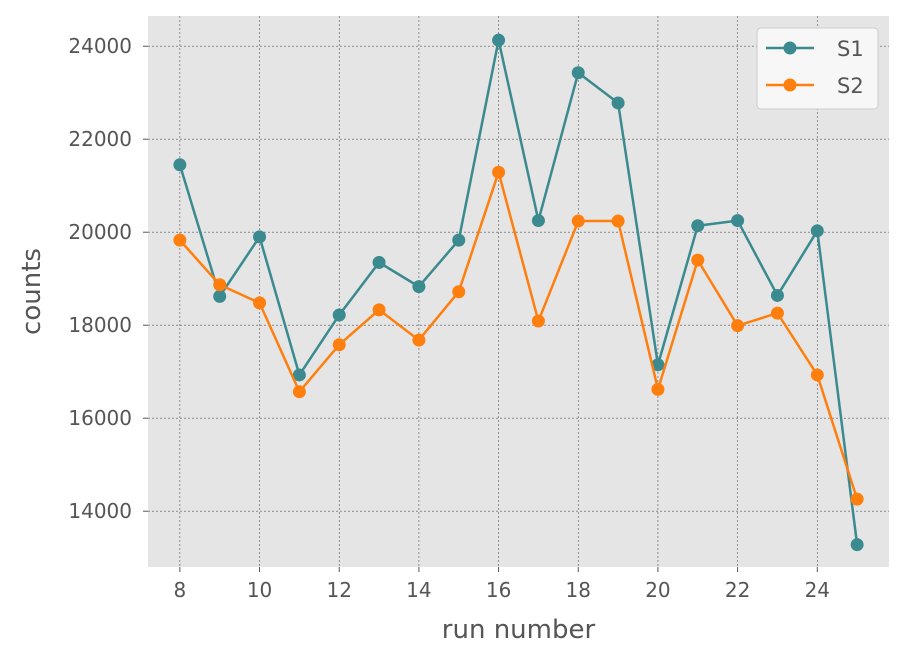  Describe the element at coordinates (32, 291) in the screenshot. I see `y-axis-label: counts` at that location.